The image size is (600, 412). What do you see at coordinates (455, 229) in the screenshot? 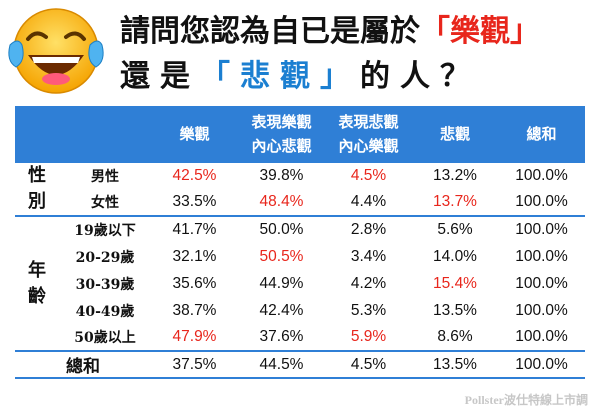
I see `table-cell: 5.6%` at bounding box center [455, 229].